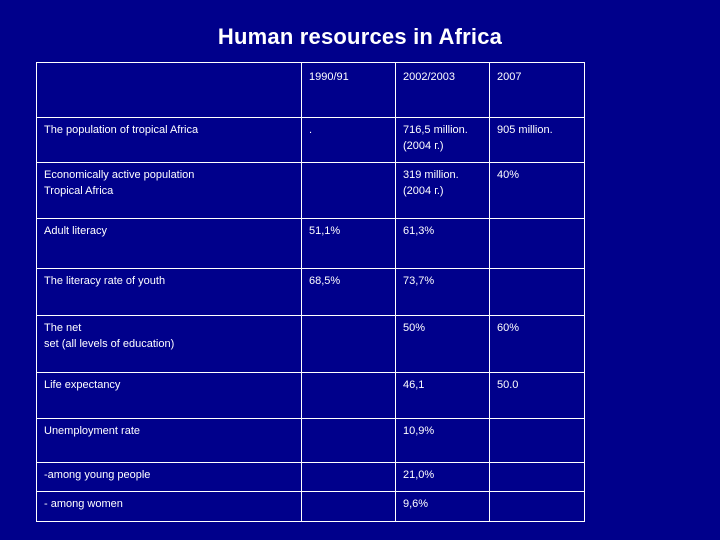 This screenshot has width=720, height=540. I want to click on table-row: - among women 9,6%, so click(310, 506).